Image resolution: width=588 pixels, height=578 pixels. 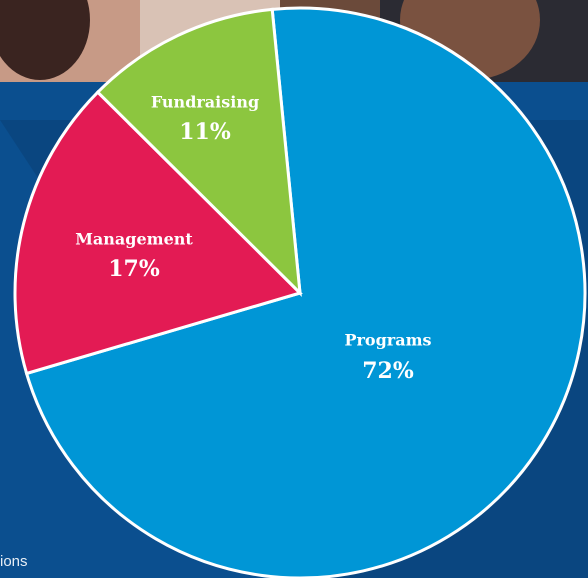 I want to click on footnote: ions, so click(x=14, y=561).